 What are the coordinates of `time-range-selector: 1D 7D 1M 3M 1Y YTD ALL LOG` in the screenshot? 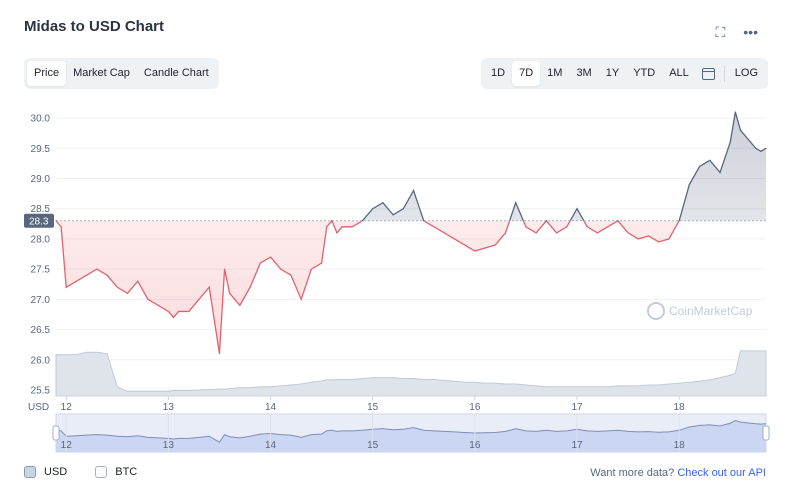 It's located at (624, 73).